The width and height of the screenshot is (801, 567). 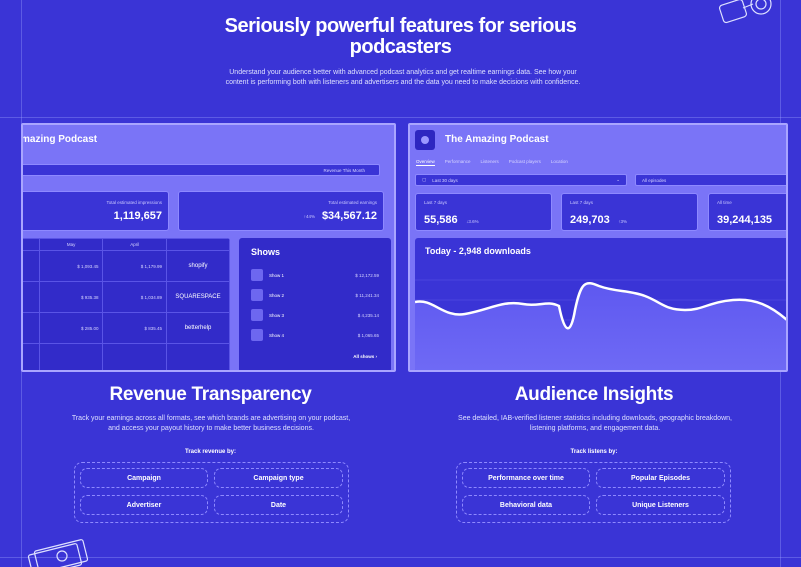 I want to click on show-row: Show 2 $ 11,241.34, so click(x=315, y=295).